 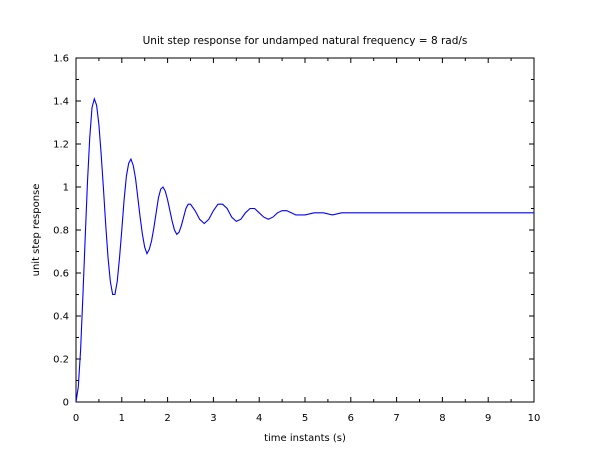 What do you see at coordinates (61, 360) in the screenshot?
I see `y-tick-label: 0.2` at bounding box center [61, 360].